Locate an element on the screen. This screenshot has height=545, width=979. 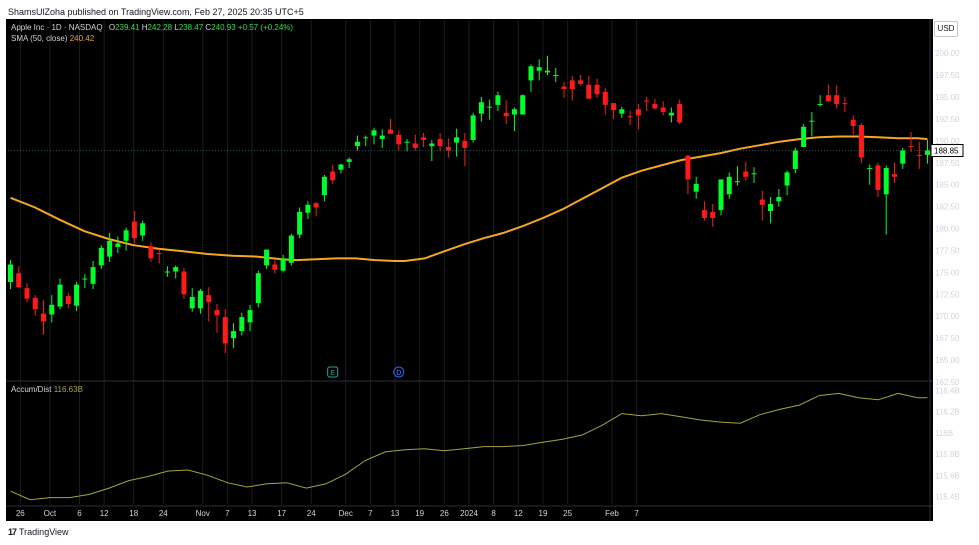
low-label: L is located at coordinates (176, 27).